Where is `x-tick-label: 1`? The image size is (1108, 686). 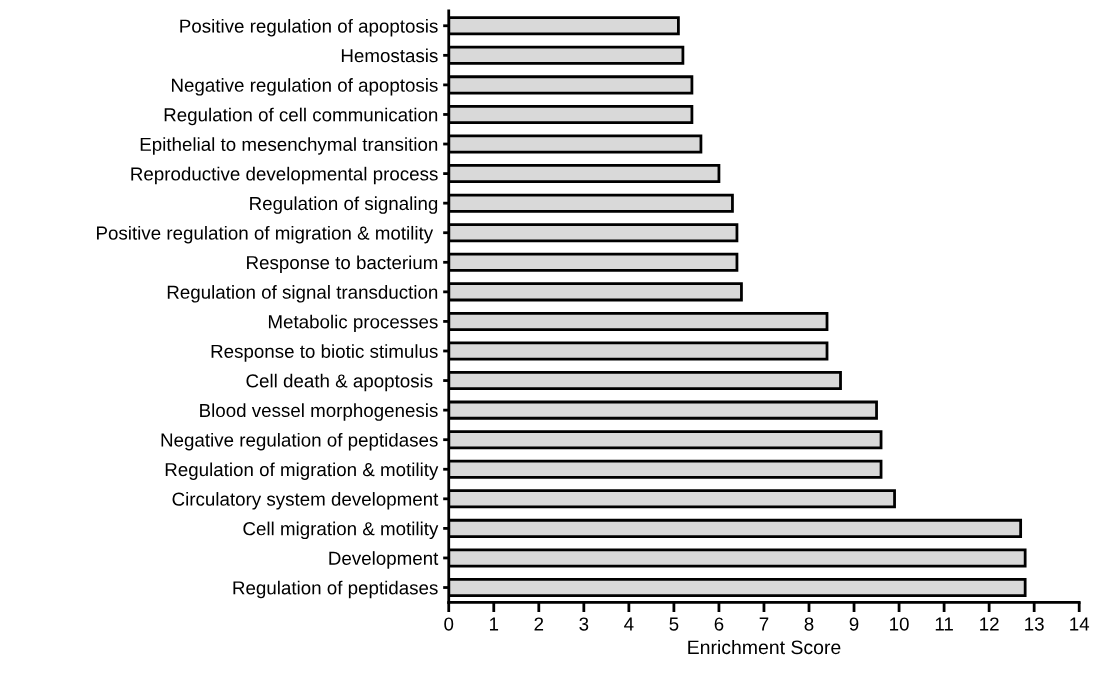 x-tick-label: 1 is located at coordinates (494, 624).